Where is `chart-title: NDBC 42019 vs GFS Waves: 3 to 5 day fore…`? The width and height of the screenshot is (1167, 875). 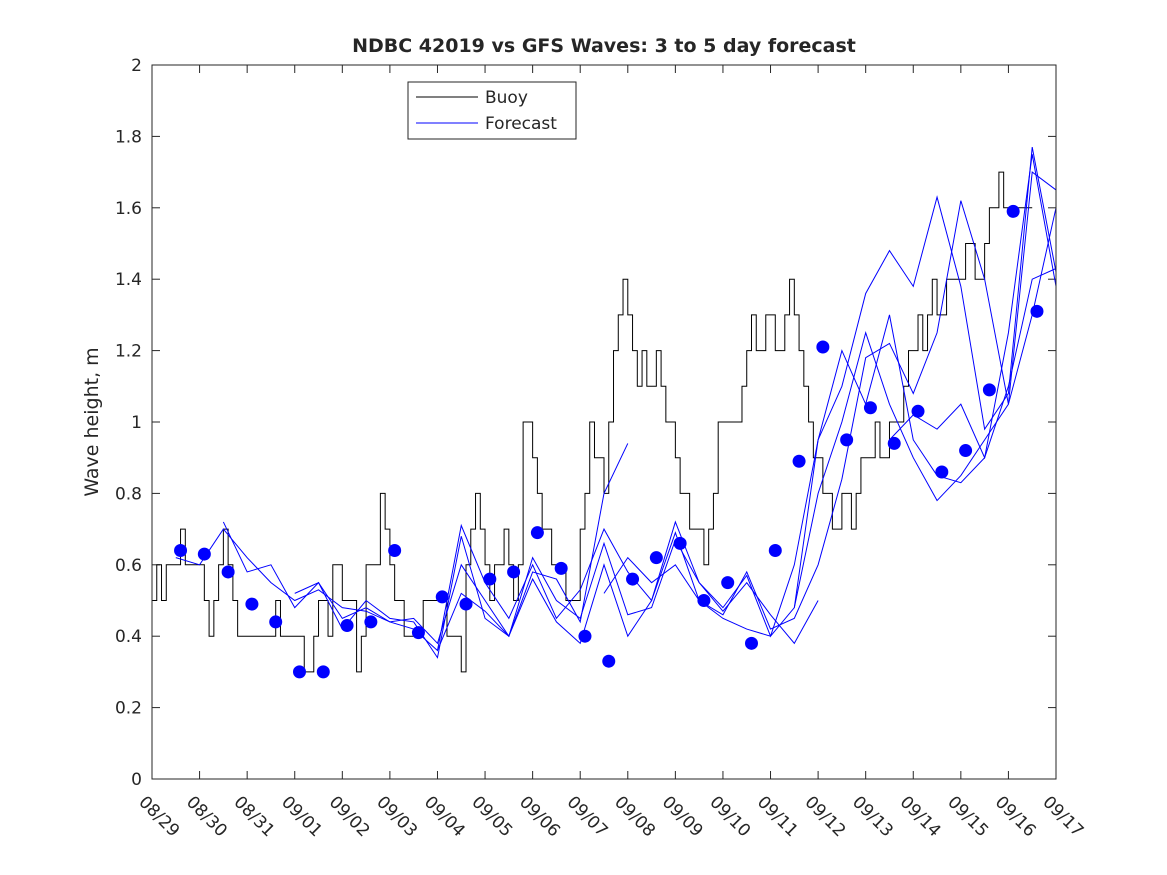 chart-title: NDBC 42019 vs GFS Waves: 3 to 5 day fore… is located at coordinates (604, 46).